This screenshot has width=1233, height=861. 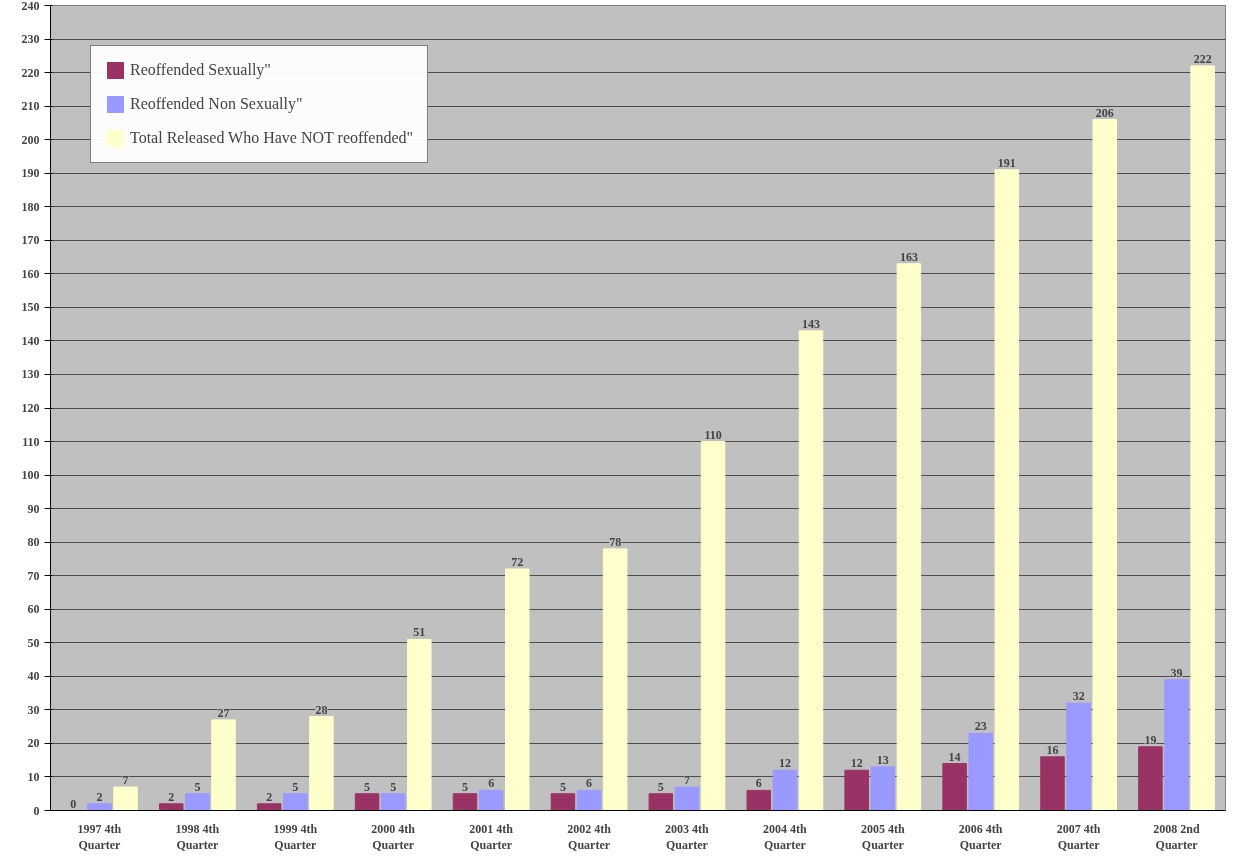 What do you see at coordinates (517, 562) in the screenshot?
I see `data-label: 72` at bounding box center [517, 562].